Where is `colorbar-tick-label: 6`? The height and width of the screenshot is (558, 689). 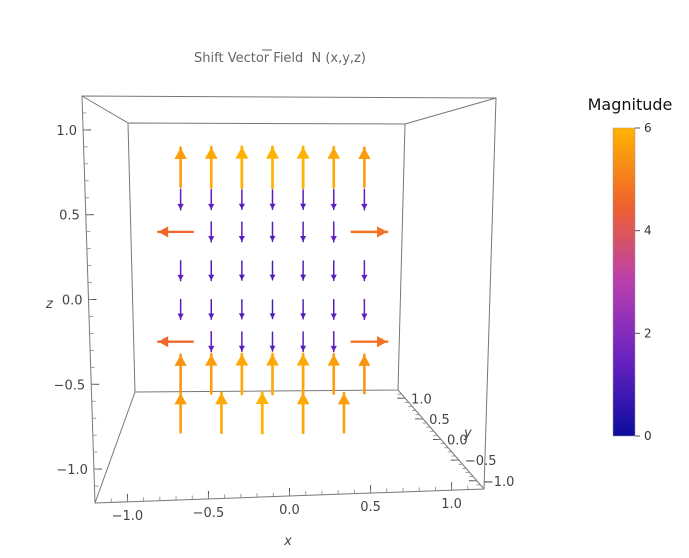 colorbar-tick-label: 6 is located at coordinates (648, 128).